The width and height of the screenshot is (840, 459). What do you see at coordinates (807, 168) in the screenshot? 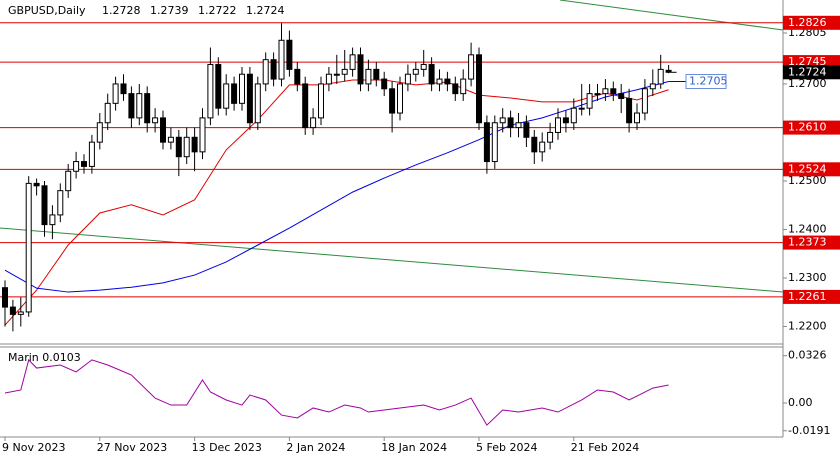
I see `level-label: 1.2524` at bounding box center [807, 168].